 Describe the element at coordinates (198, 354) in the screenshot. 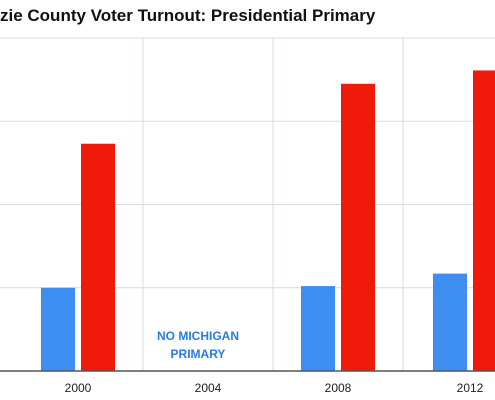

I see `annotation-line: PRIMARY` at that location.